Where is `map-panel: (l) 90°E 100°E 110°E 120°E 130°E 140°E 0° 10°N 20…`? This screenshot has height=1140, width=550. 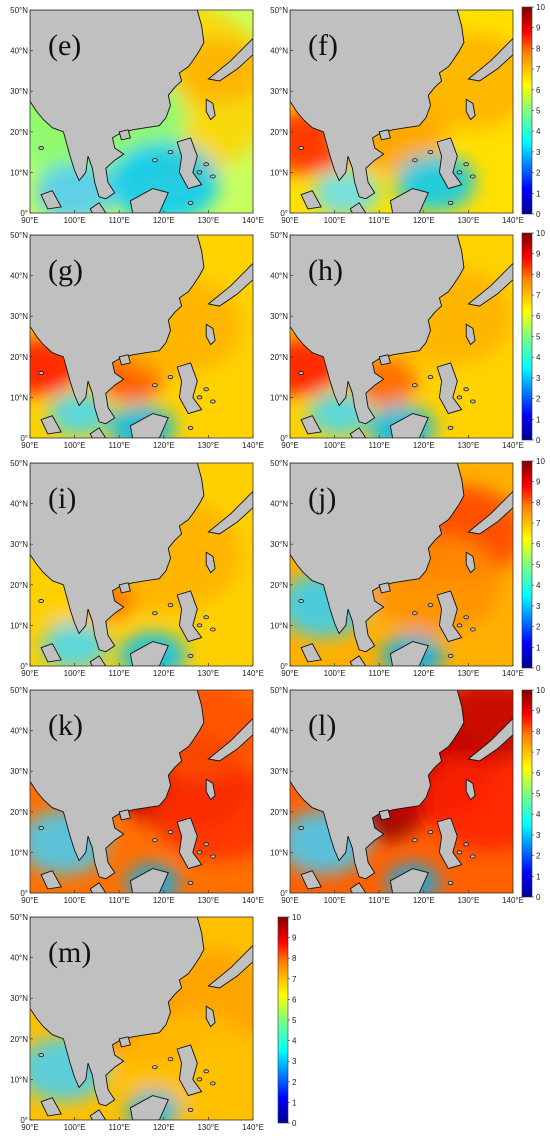
map-panel: (l) 90°E 100°E 110°E 120°E 130°E 140°E 0° 10°N 20… is located at coordinates (397, 795).